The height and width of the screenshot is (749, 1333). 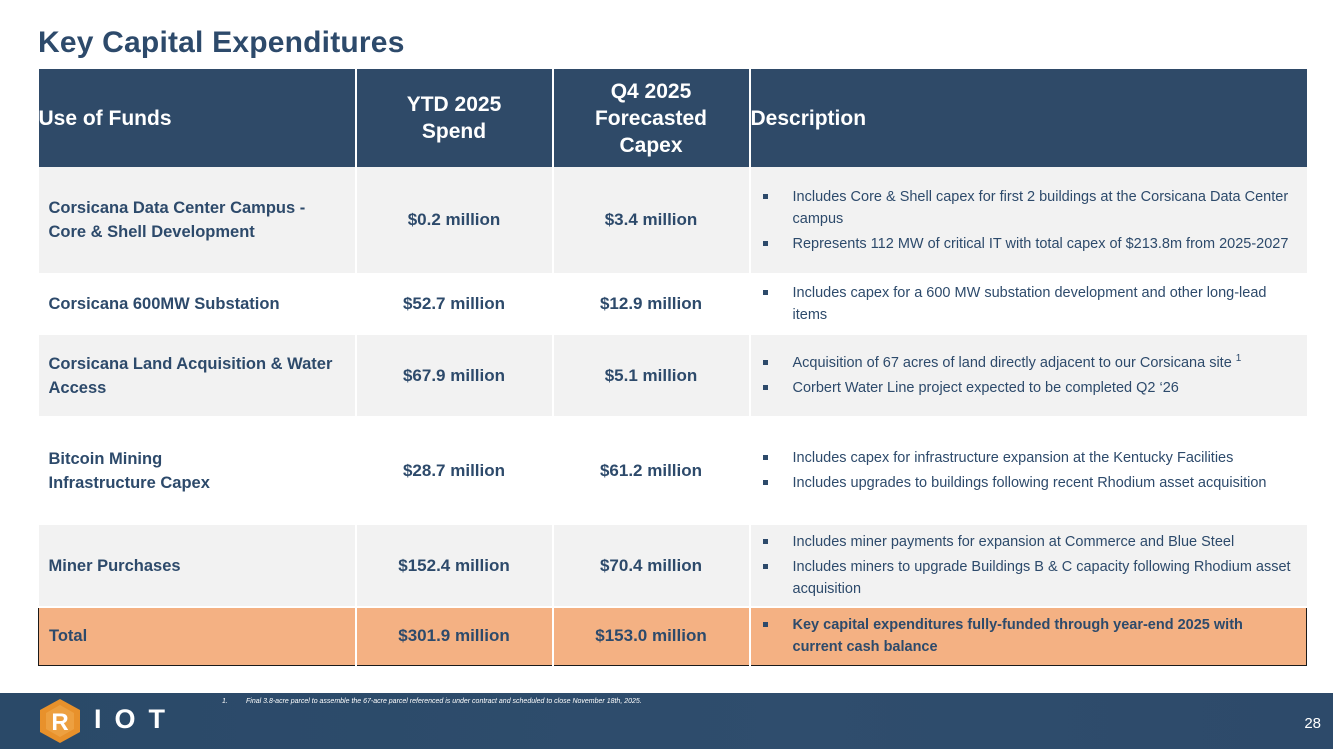 I want to click on q4-forecast-cell: $3.4 million, so click(x=651, y=221).